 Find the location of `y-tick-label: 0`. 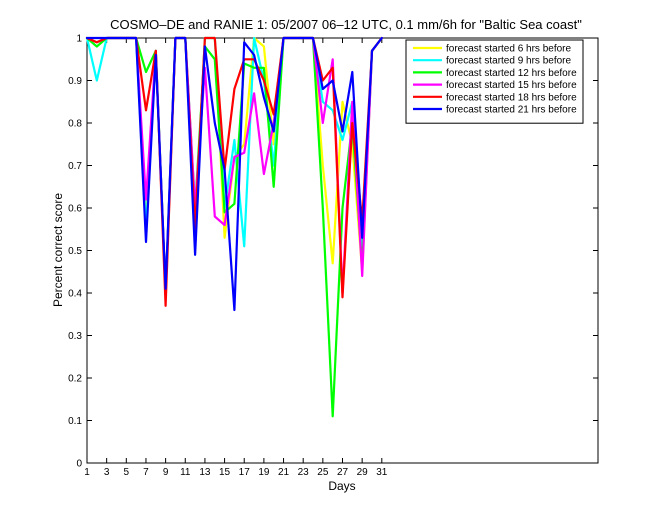

y-tick-label: 0 is located at coordinates (79, 464).